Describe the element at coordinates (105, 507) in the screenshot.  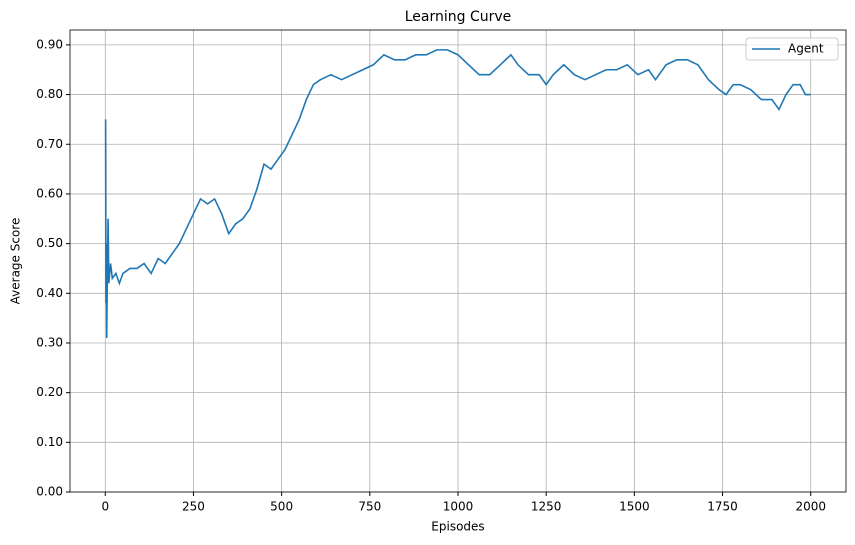
I see `x-tick-label: 0` at that location.